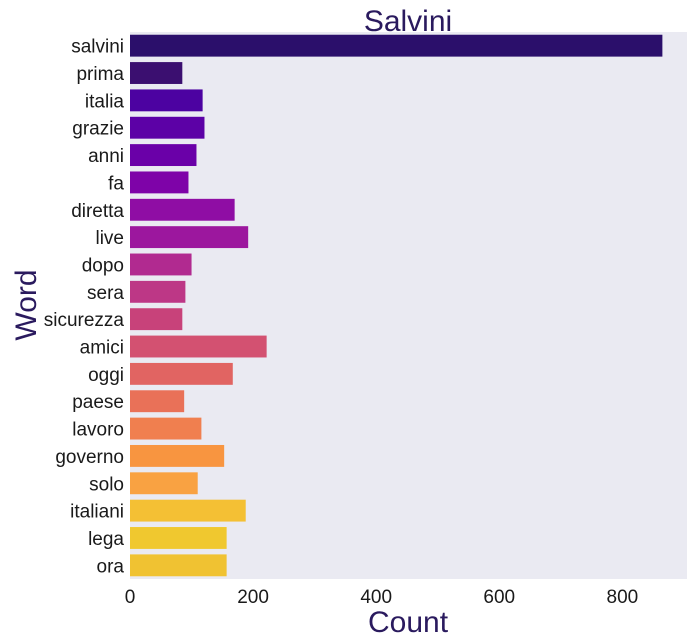 Image resolution: width=695 pixels, height=643 pixels. What do you see at coordinates (188, 510) in the screenshot?
I see `bar-italiani` at bounding box center [188, 510].